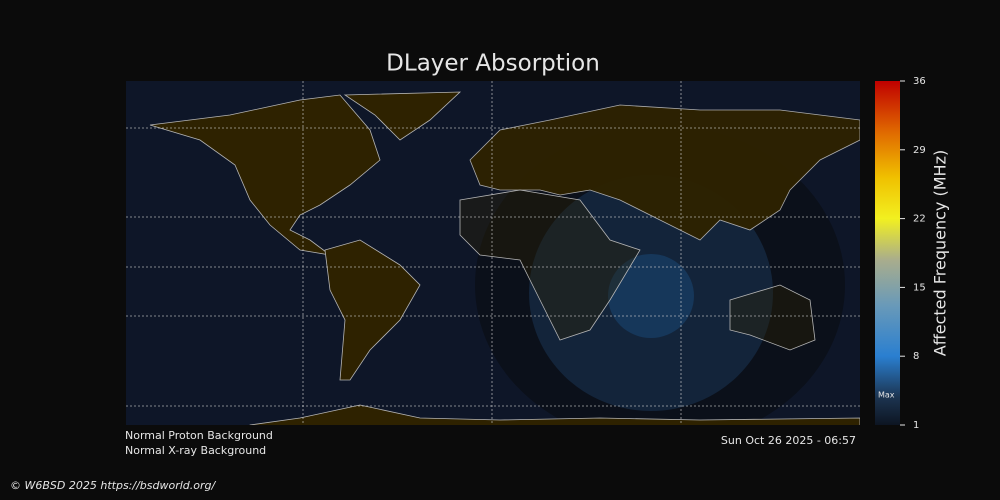 Image resolution: width=1000 pixels, height=500 pixels. I want to click on map-title: DLayer Absorption, so click(493, 64).